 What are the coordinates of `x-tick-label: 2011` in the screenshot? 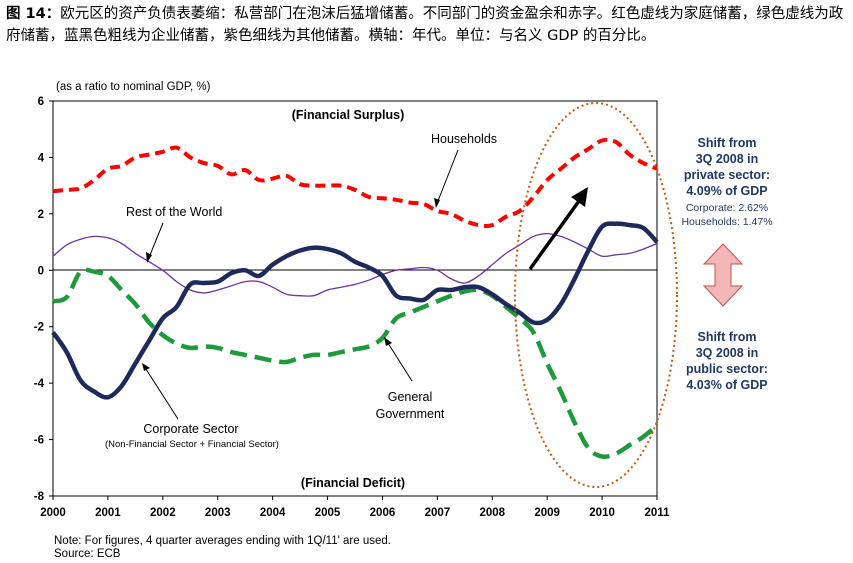 It's located at (658, 513).